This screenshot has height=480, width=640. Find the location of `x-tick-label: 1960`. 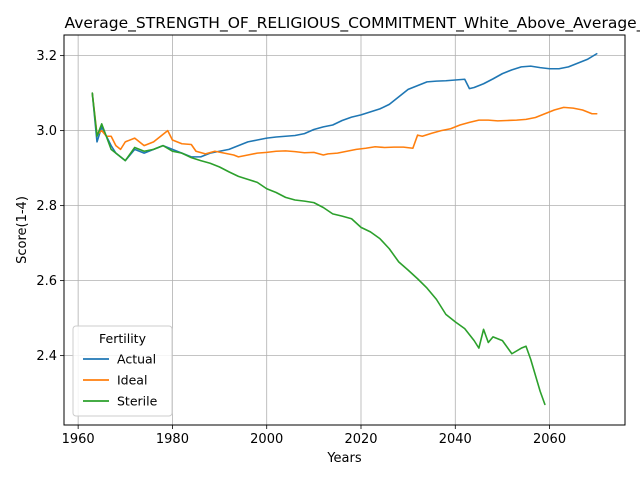

x-tick-label: 1960 is located at coordinates (78, 439).